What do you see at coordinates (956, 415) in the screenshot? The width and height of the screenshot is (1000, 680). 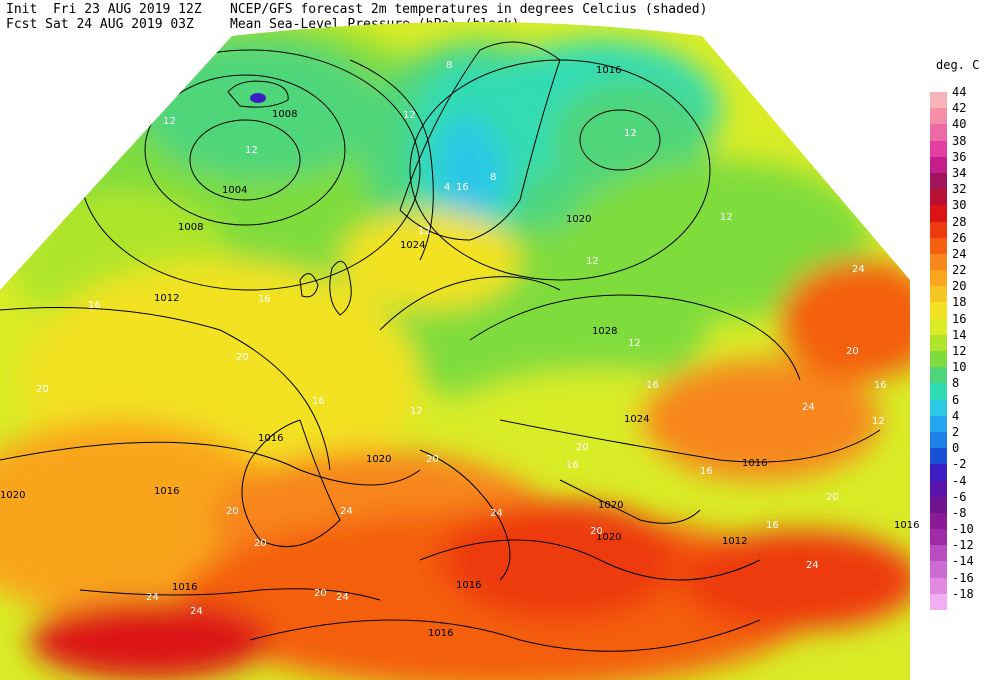 I see `legend-label: 4` at bounding box center [956, 415].